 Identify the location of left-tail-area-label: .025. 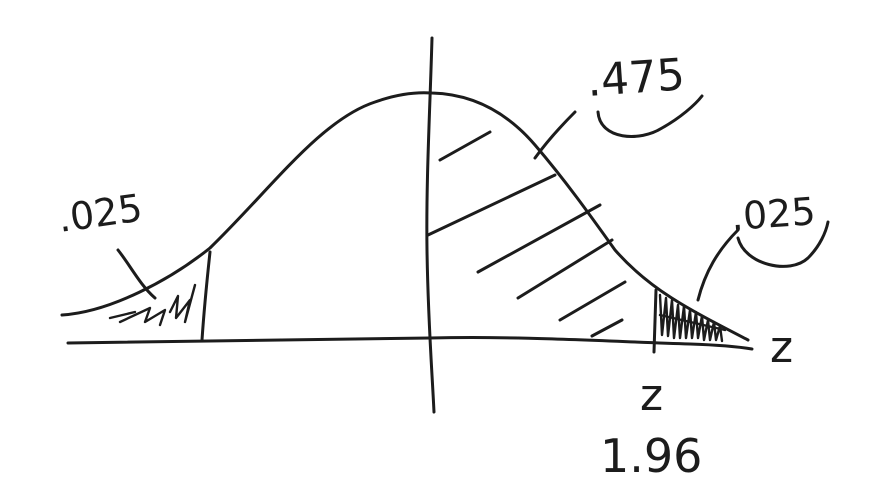
(100, 213).